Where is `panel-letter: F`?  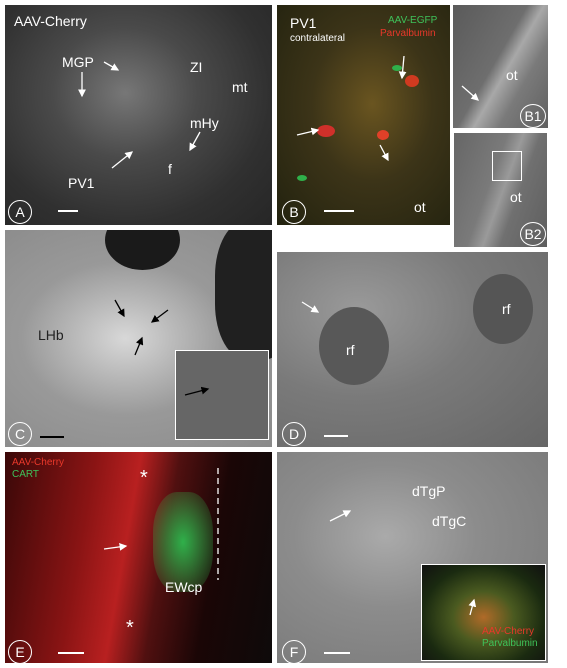 panel-letter: F is located at coordinates (294, 652).